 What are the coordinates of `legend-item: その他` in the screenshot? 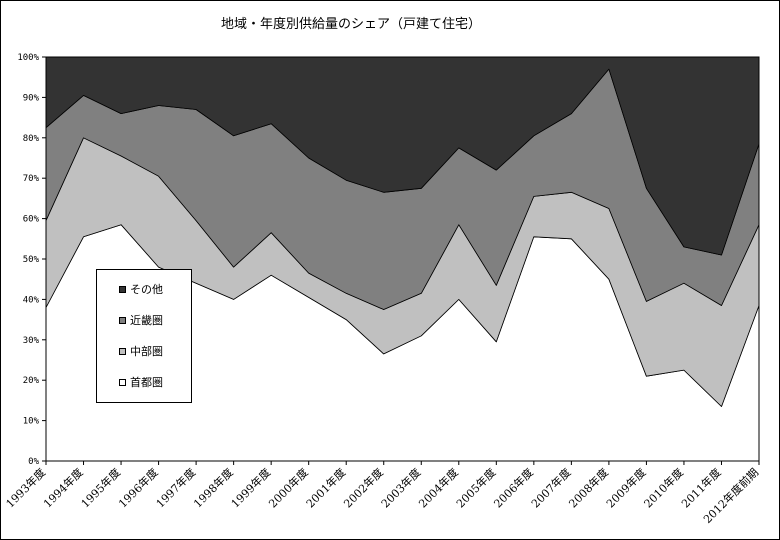 It's located at (141, 289).